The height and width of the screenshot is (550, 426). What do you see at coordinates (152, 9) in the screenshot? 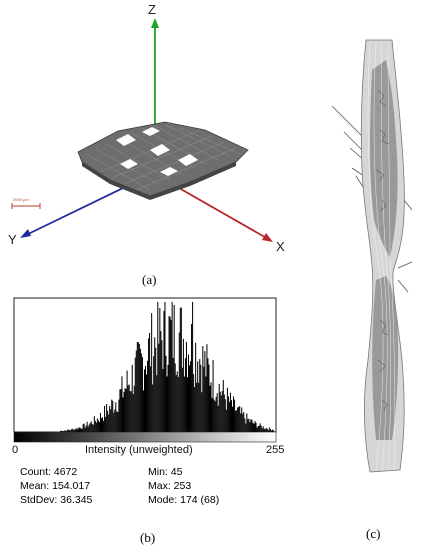
I see `z-axis-label: Z` at bounding box center [152, 9].